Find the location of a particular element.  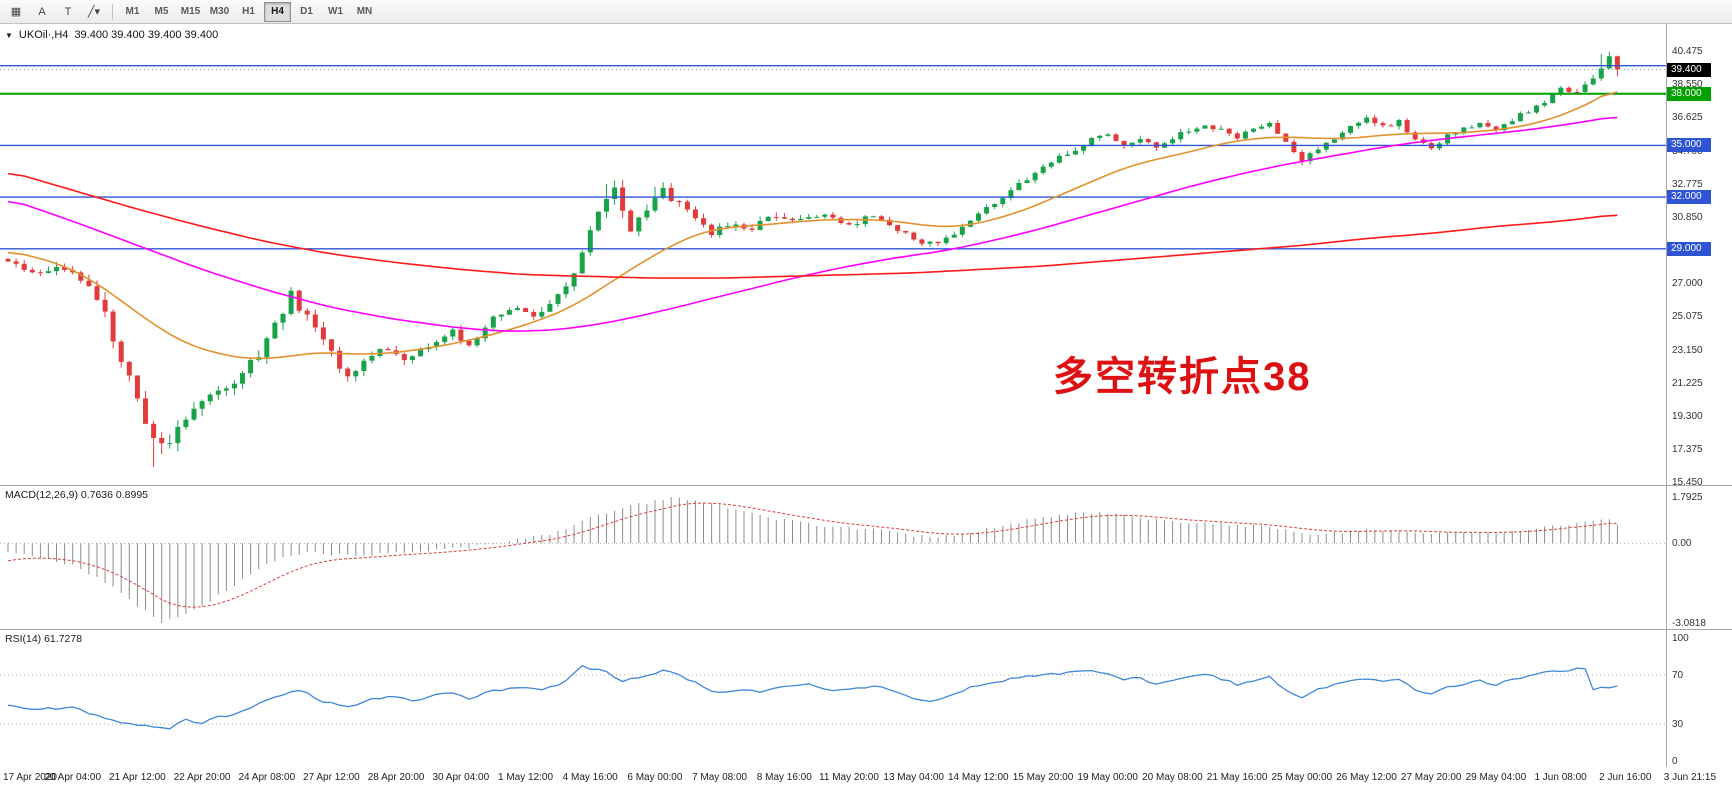

timeframe-button-h1: H1 is located at coordinates (248, 11).